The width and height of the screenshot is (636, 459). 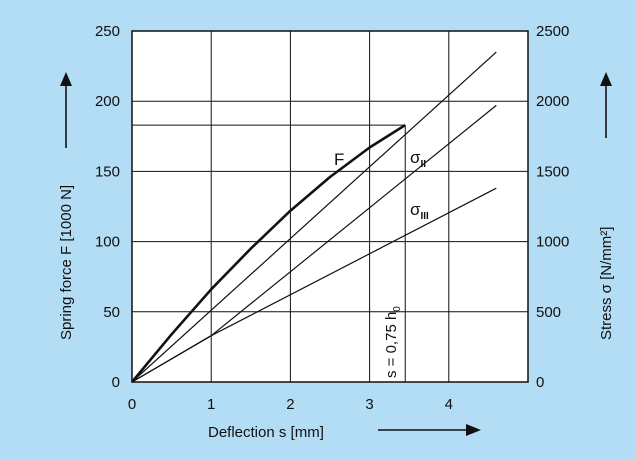 I want to click on x-axis-arrow, so click(x=429, y=430).